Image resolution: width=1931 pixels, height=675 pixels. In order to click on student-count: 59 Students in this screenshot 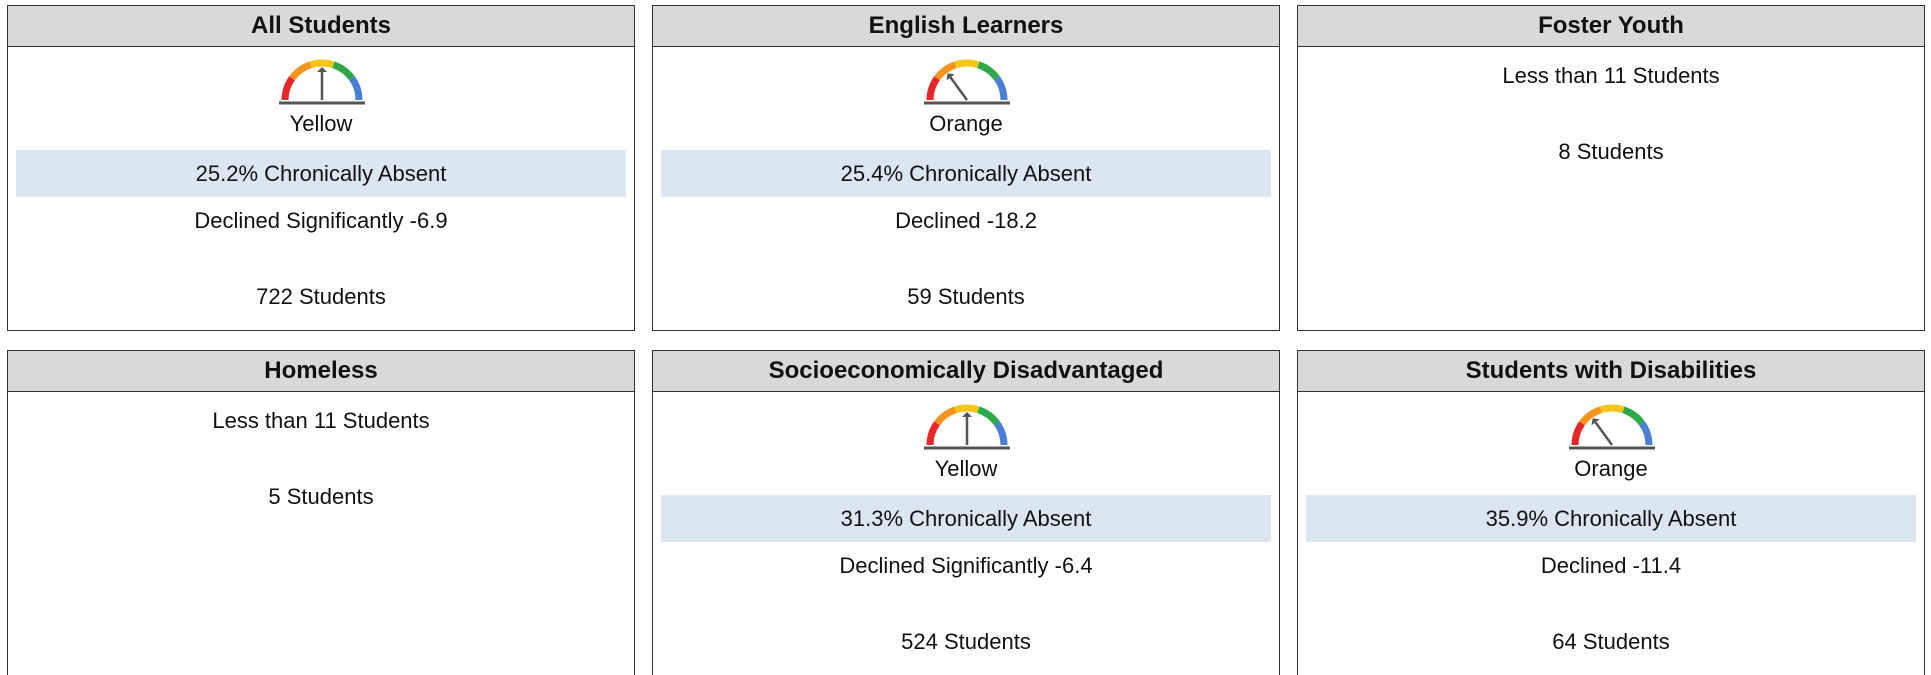, I will do `click(966, 296)`.